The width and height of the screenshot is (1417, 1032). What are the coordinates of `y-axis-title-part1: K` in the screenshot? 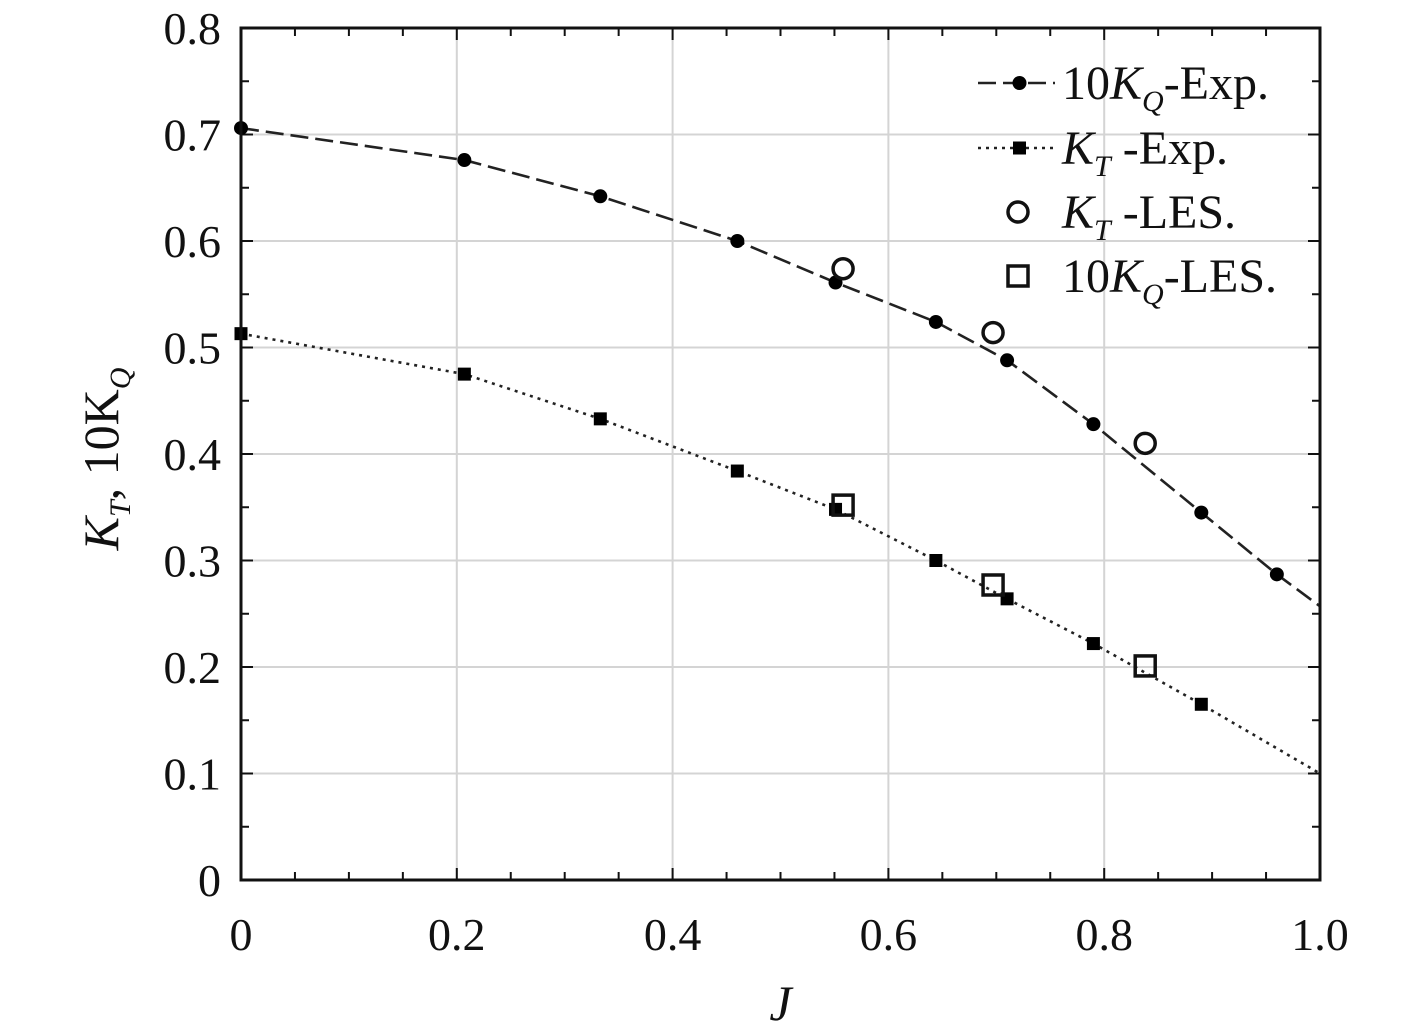 It's located at (101, 532).